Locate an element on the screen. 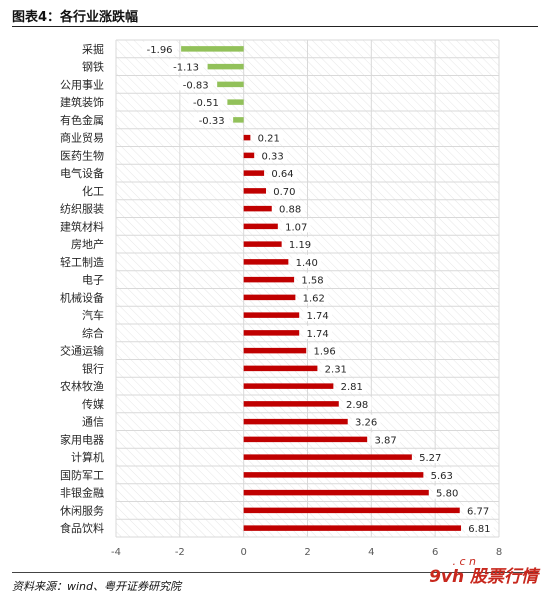 The height and width of the screenshot is (597, 550). category-label: 传媒 is located at coordinates (93, 404).